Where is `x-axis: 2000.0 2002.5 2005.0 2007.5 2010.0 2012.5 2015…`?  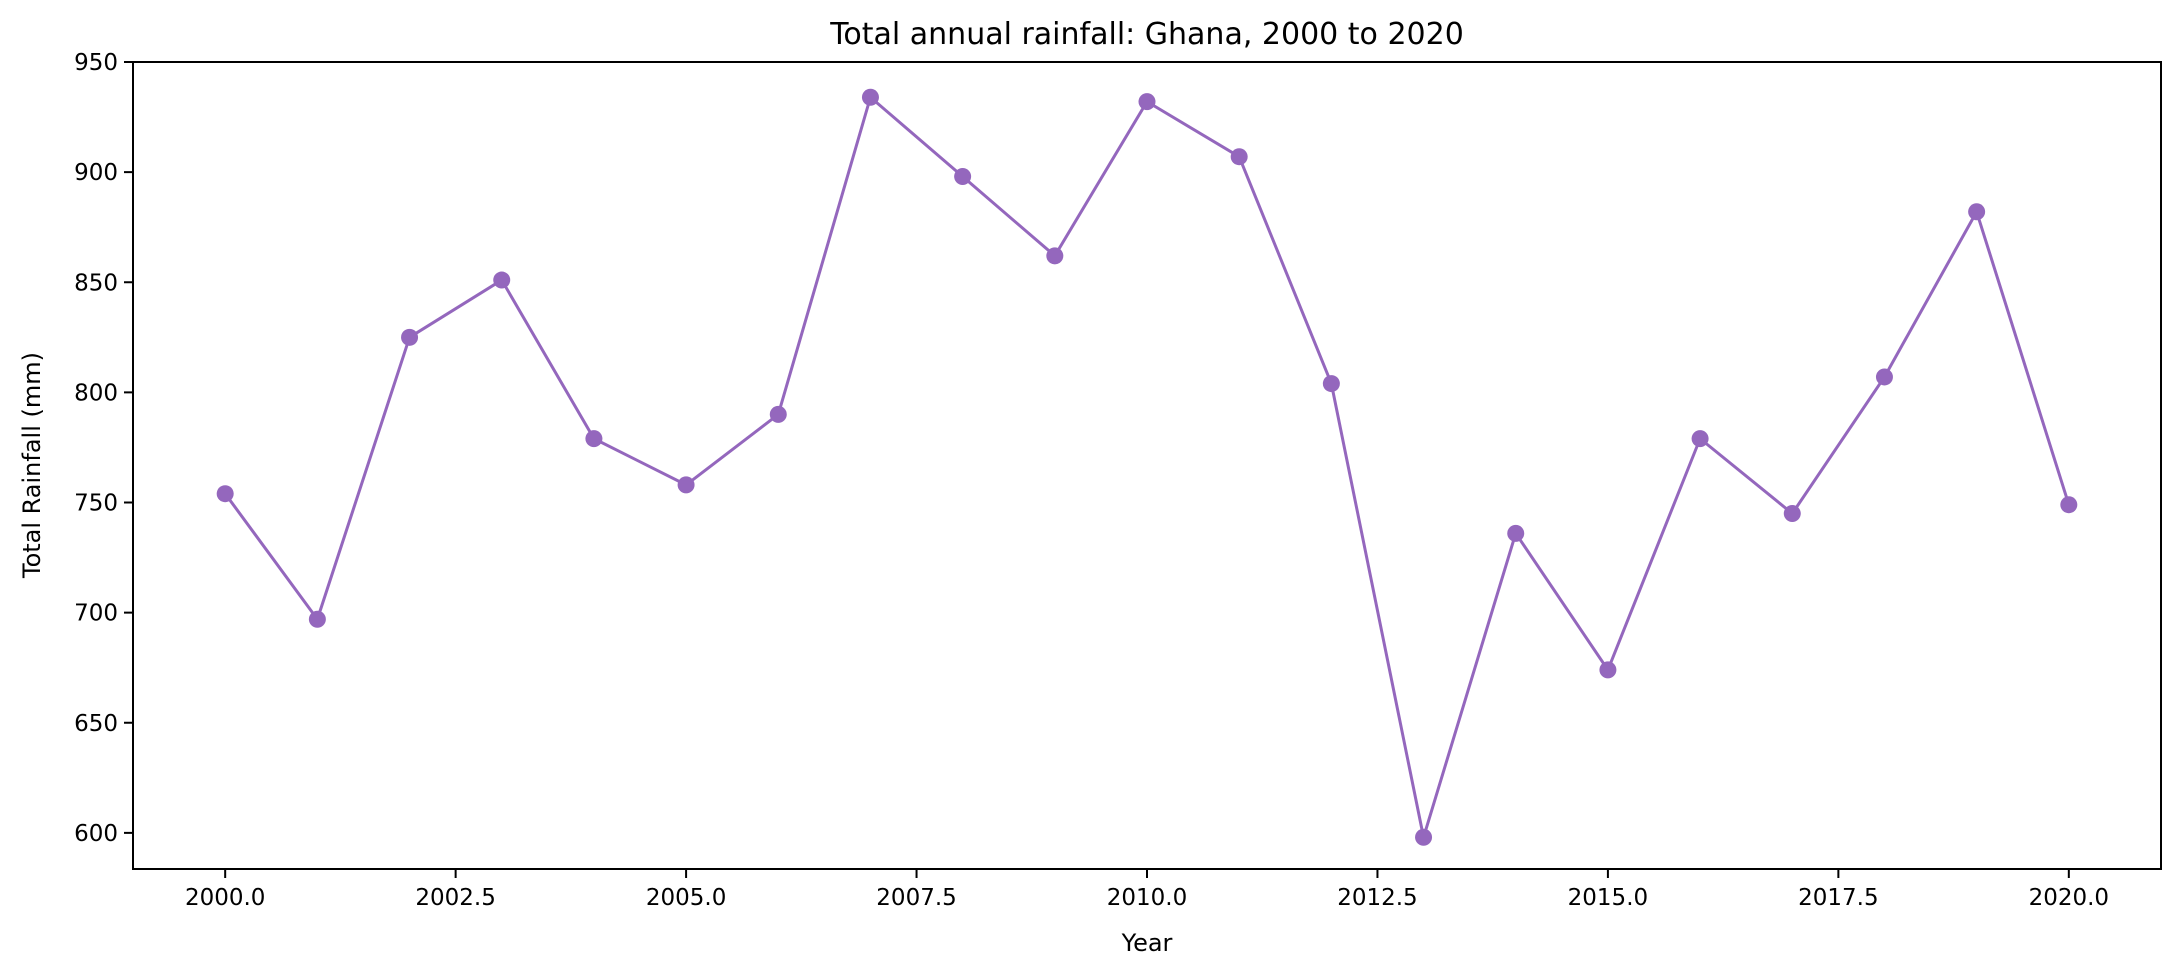 x-axis: 2000.0 2002.5 2005.0 2007.5 2010.0 2012.5 2015… is located at coordinates (1147, 890).